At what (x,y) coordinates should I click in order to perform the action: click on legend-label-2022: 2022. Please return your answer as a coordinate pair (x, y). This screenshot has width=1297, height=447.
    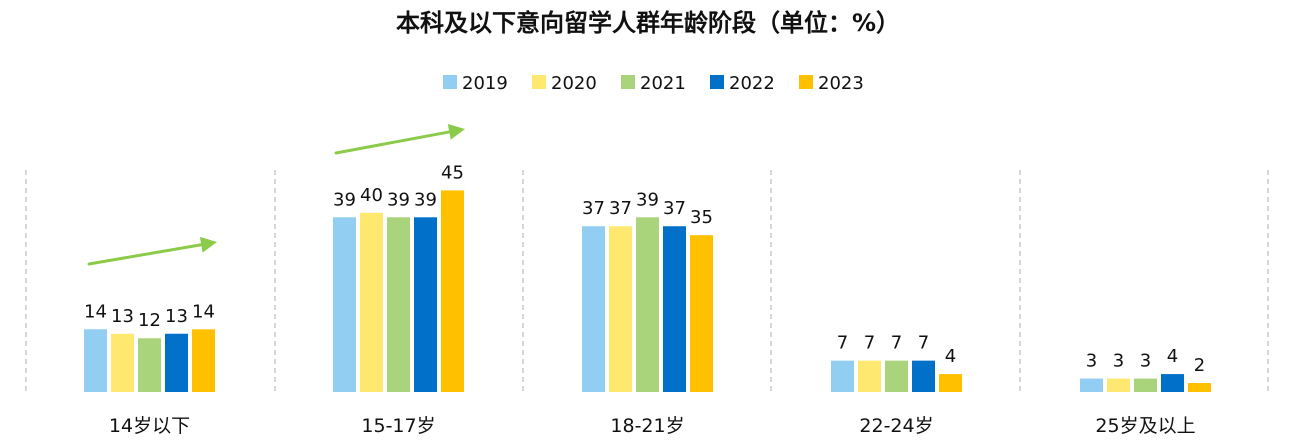
    Looking at the image, I should click on (752, 83).